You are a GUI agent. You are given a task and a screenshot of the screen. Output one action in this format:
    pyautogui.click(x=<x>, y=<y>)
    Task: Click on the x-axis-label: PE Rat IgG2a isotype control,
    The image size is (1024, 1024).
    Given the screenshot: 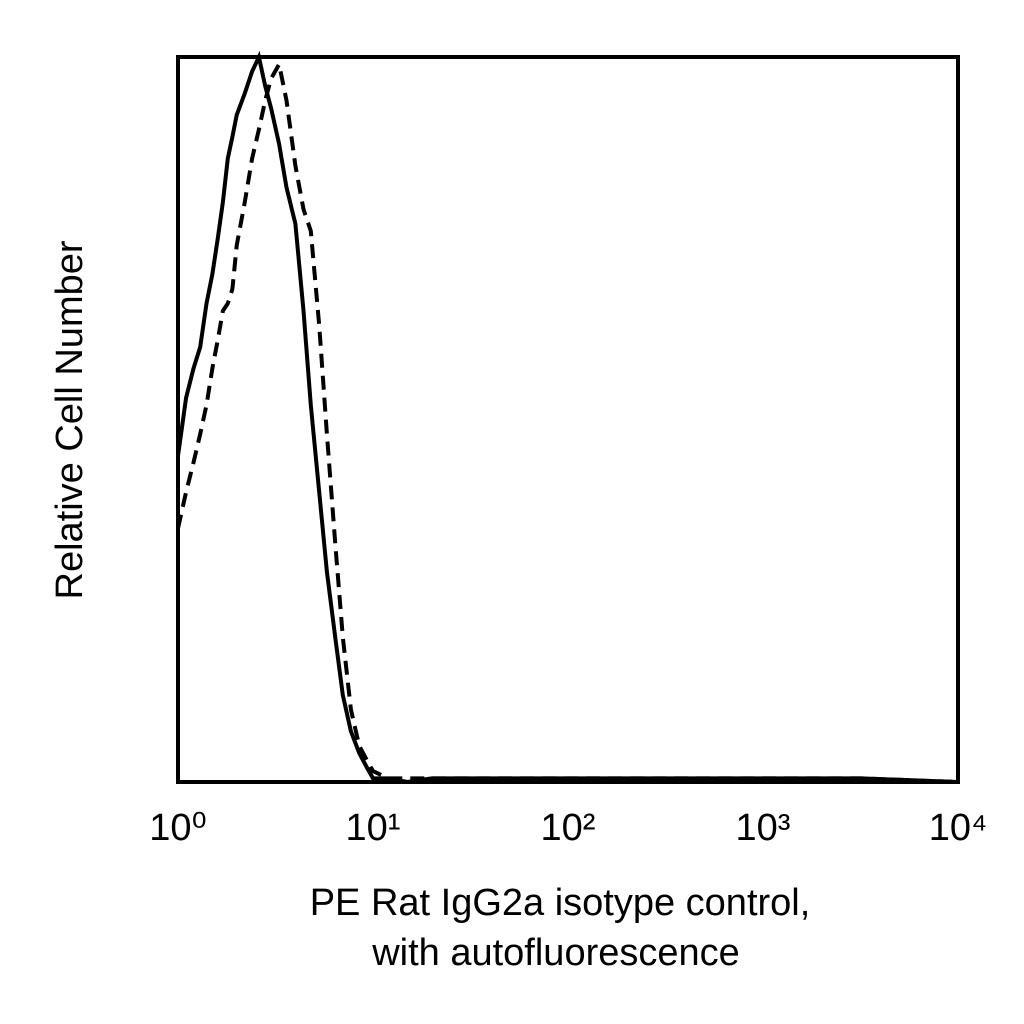 What is the action you would take?
    pyautogui.click(x=560, y=903)
    